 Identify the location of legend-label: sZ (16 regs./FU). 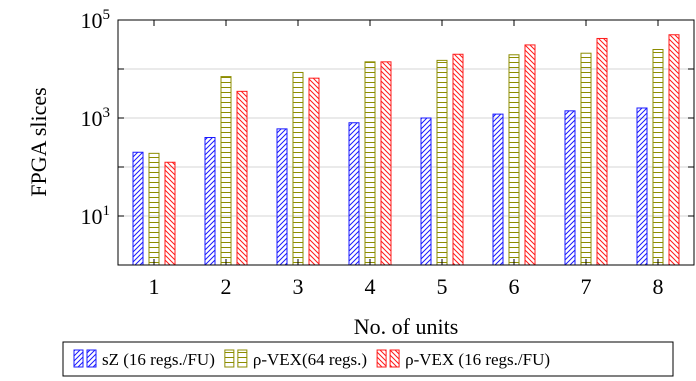
(158, 359).